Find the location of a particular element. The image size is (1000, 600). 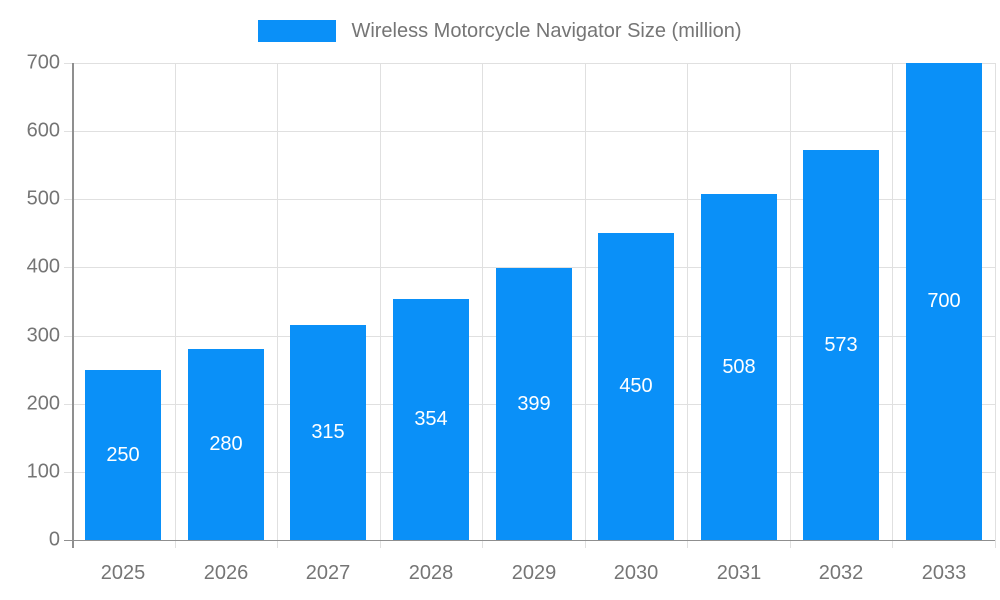

bar-value-label: 280 is located at coordinates (226, 444).